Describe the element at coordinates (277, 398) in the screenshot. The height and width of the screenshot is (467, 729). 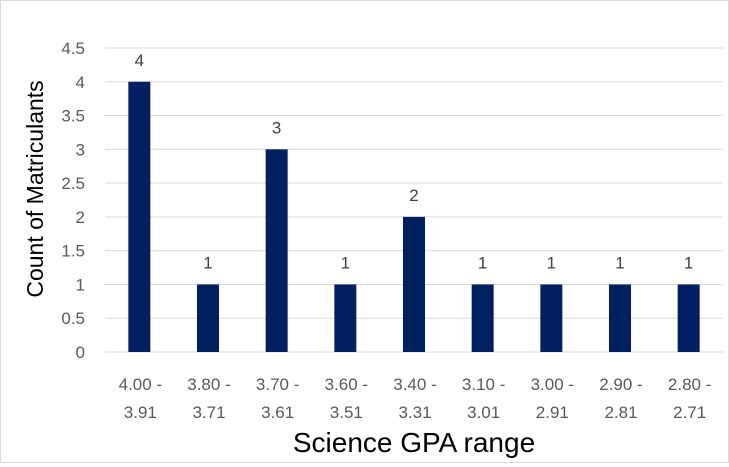
I see `x-tick-label: 3.70 -3.61` at that location.